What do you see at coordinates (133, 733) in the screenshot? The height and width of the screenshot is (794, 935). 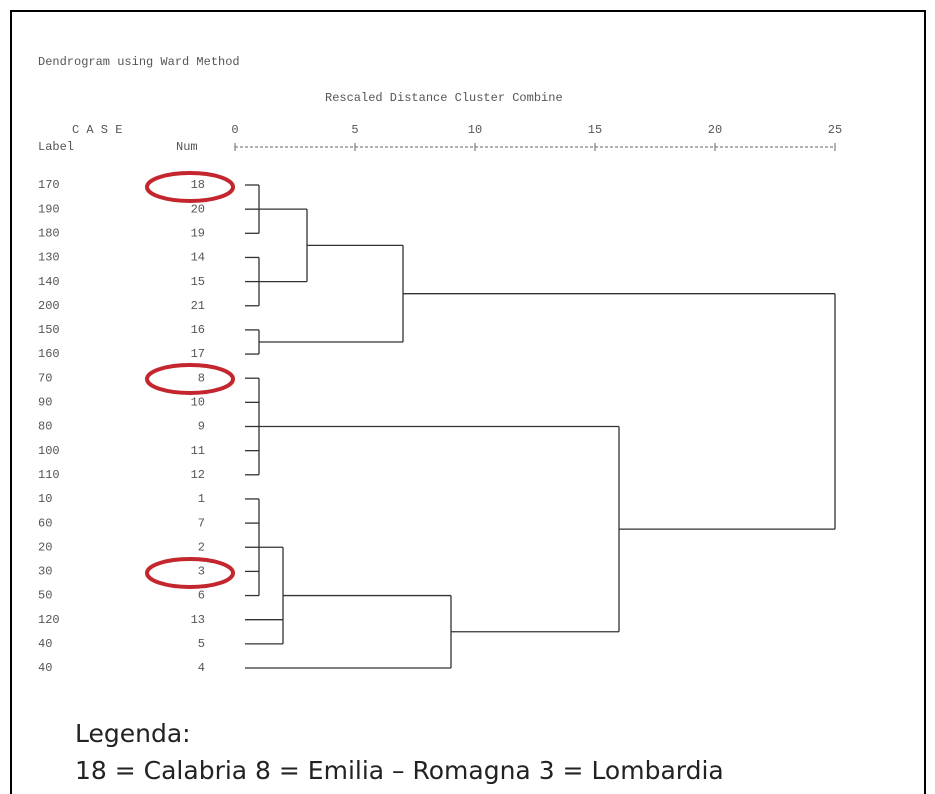 I see `legend-title: Legenda:` at bounding box center [133, 733].